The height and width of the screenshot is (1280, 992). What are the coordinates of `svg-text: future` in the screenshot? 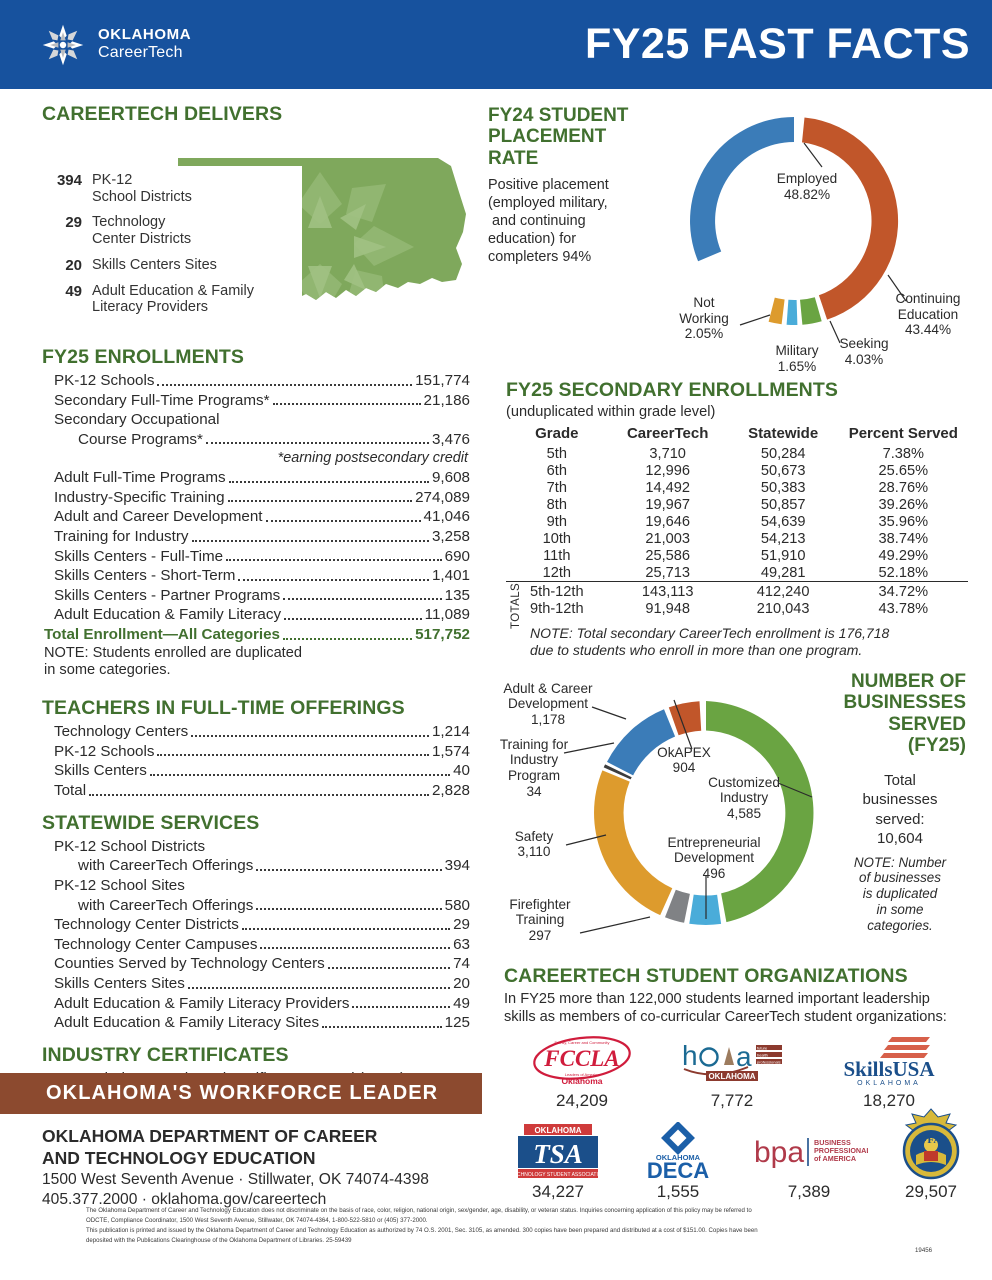 It's located at (762, 1048).